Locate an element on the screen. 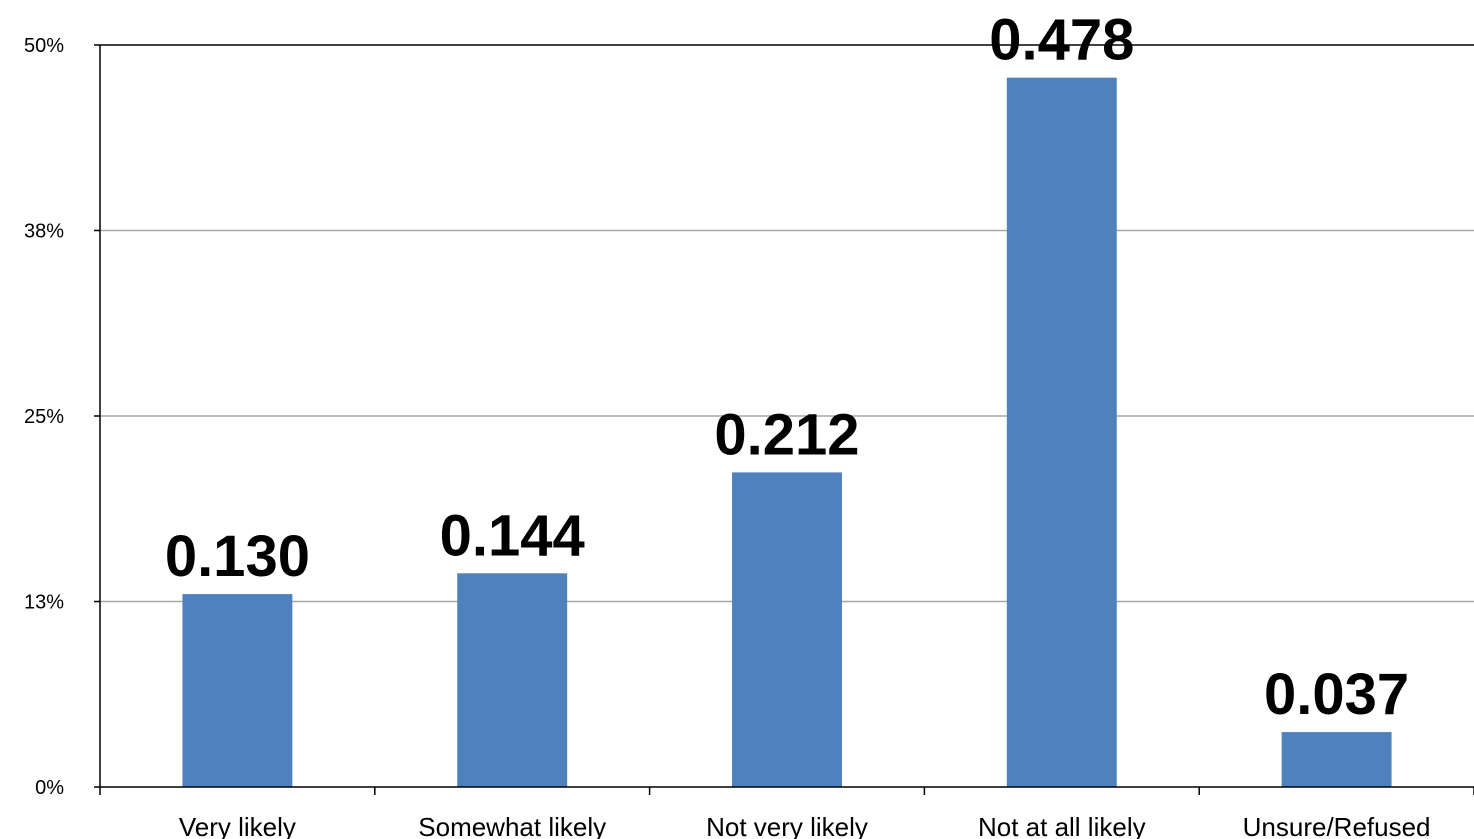 Image resolution: width=1474 pixels, height=839 pixels. bar-very-likely is located at coordinates (237, 690).